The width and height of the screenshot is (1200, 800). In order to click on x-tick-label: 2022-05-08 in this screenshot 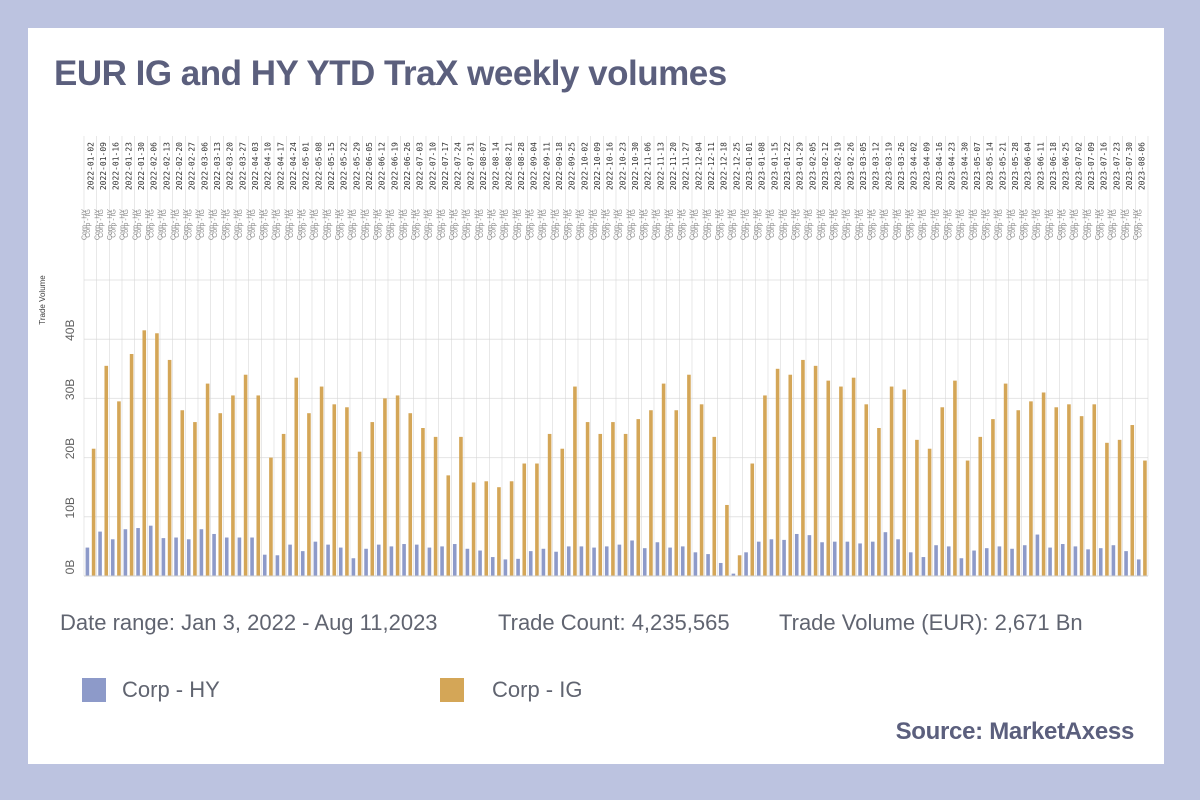, I will do `click(318, 166)`.